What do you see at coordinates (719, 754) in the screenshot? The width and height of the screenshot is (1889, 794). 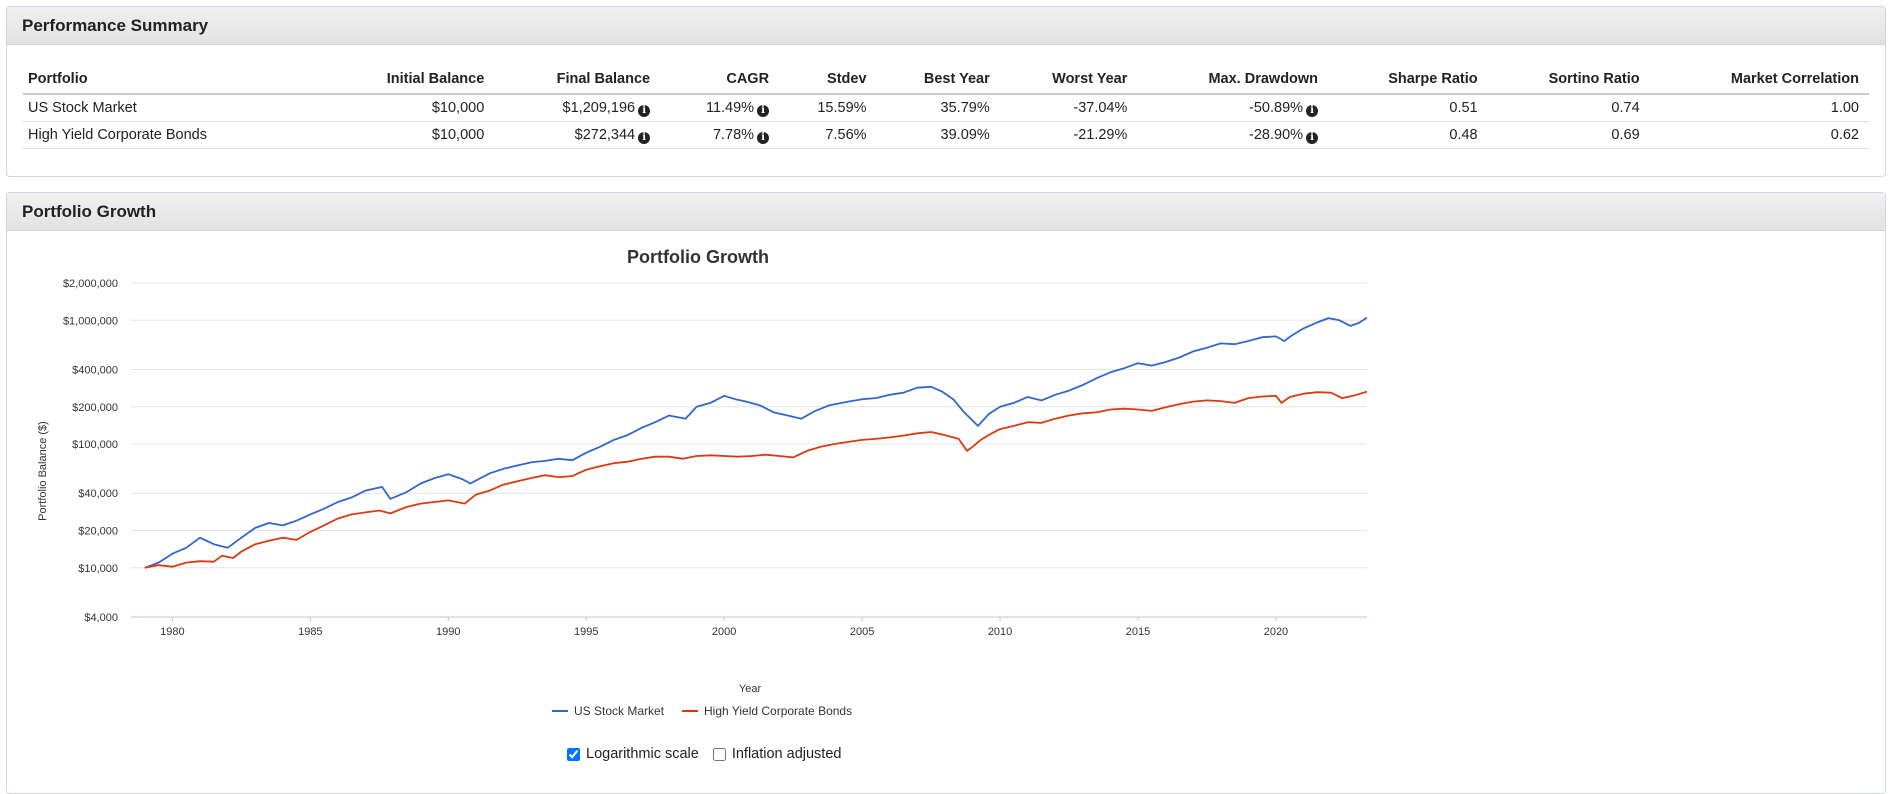 I see `inflation-adjusted-checkbox` at bounding box center [719, 754].